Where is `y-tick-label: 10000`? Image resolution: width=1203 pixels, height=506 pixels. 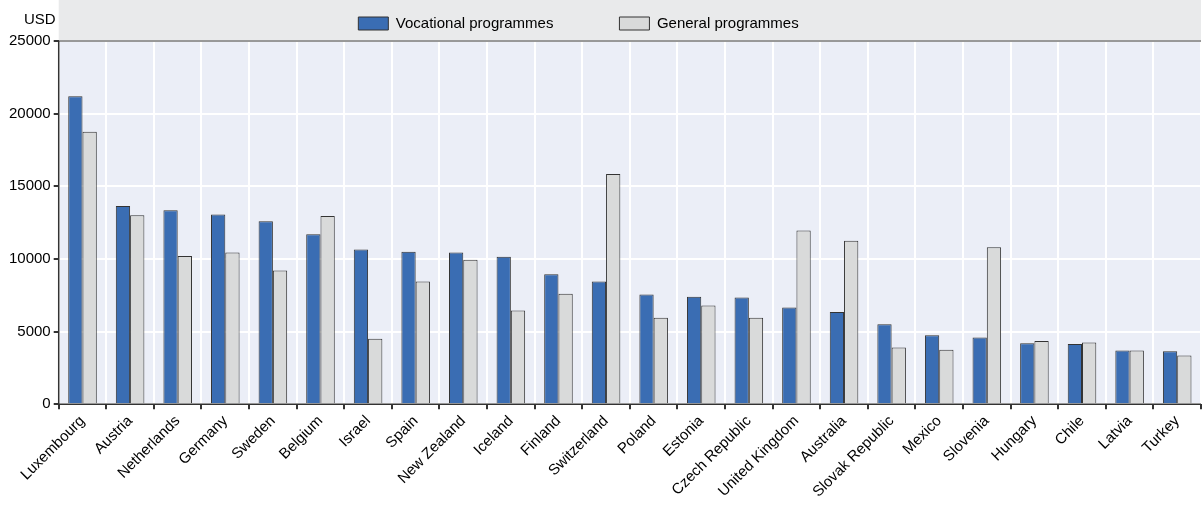
y-tick-label: 10000 is located at coordinates (29, 258).